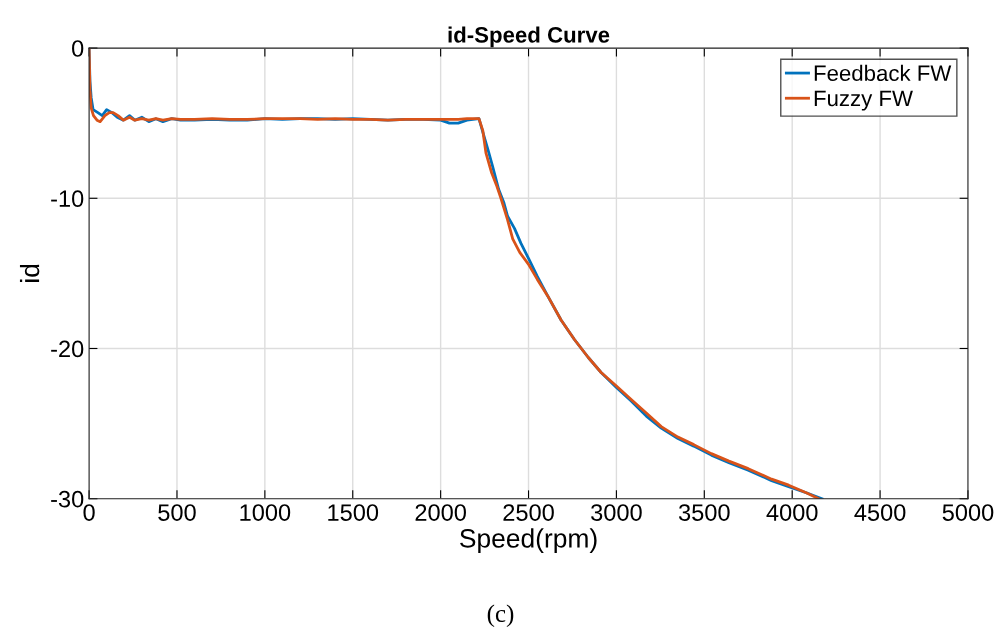 The image size is (1001, 641). I want to click on x-tick-label: 0, so click(89, 512).